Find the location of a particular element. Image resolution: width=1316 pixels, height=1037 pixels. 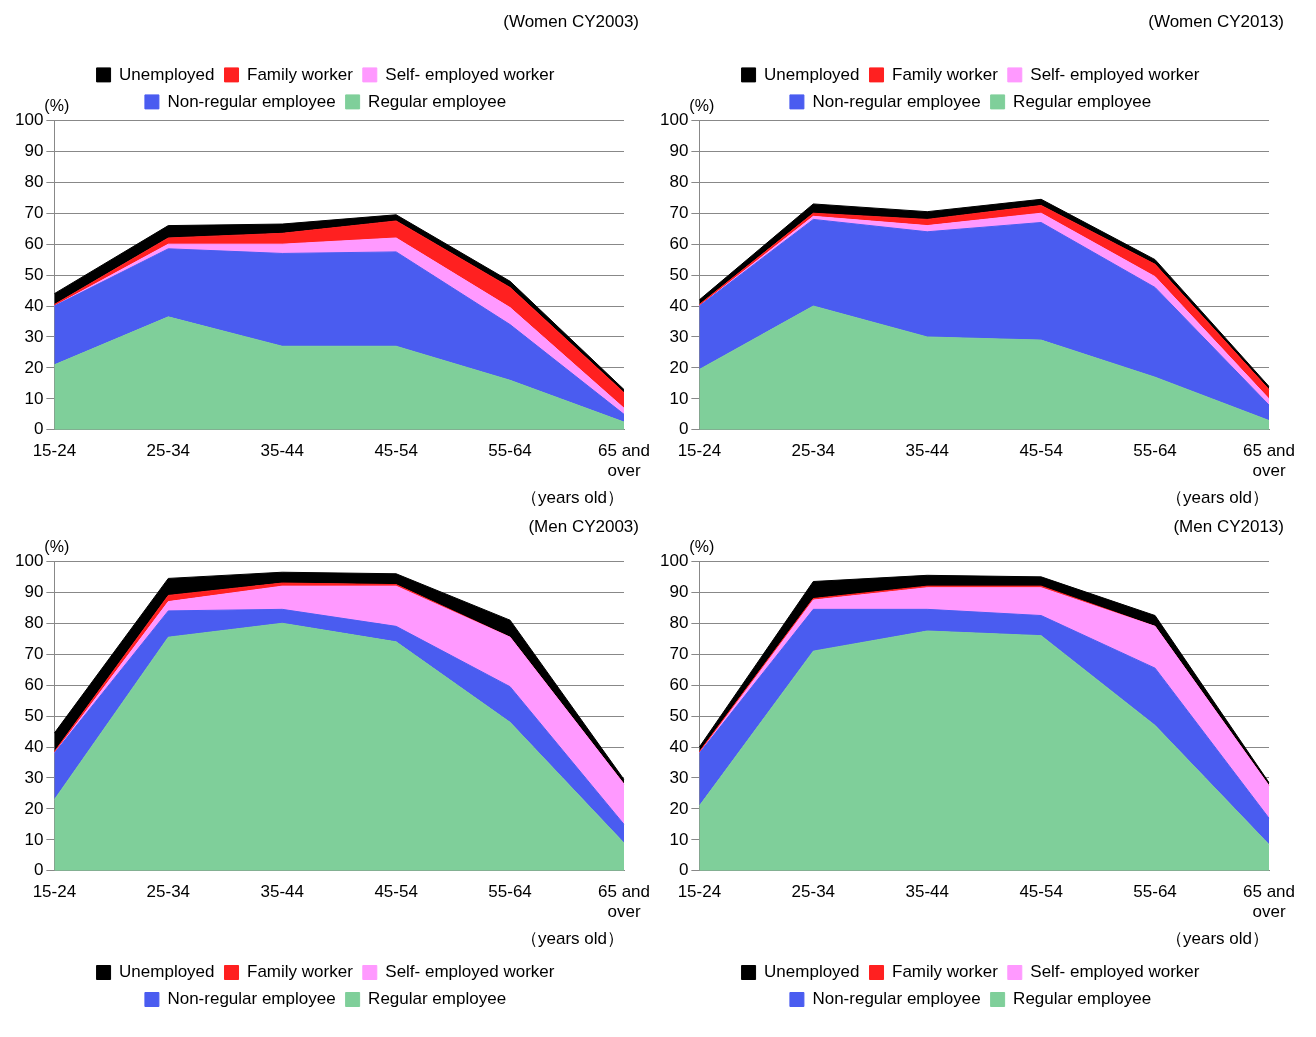

chart-title: (Women CY2003) is located at coordinates (571, 21).